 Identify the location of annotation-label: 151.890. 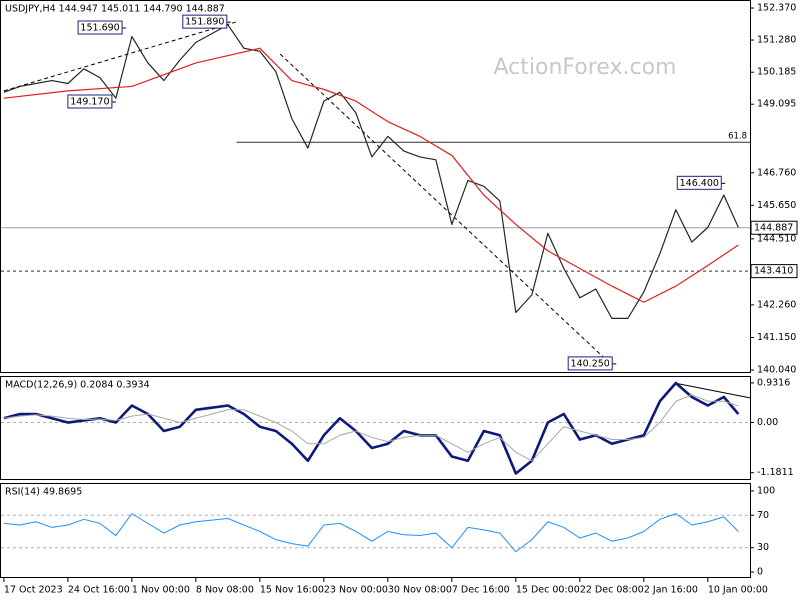
(204, 22).